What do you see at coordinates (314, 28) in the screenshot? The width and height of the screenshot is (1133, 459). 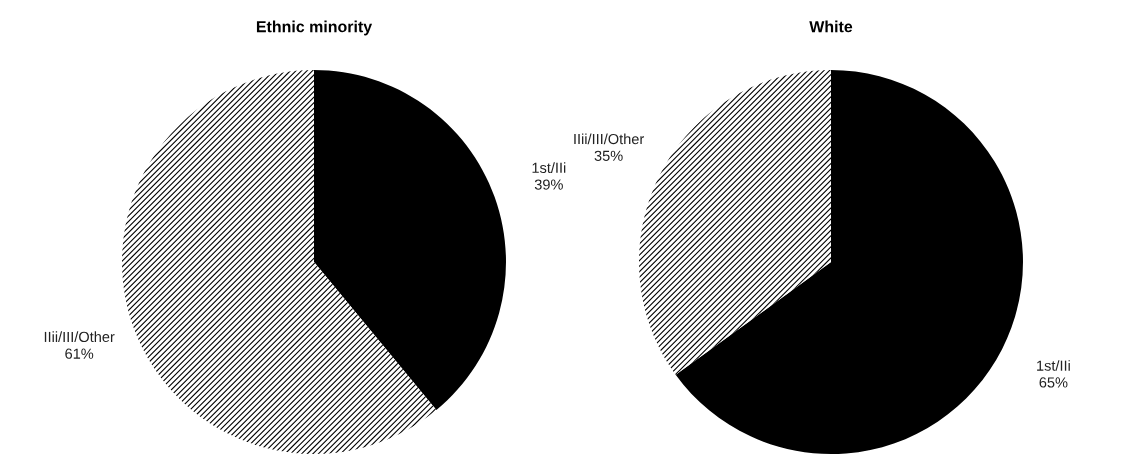 I see `chart-title: Ethnic minority` at bounding box center [314, 28].